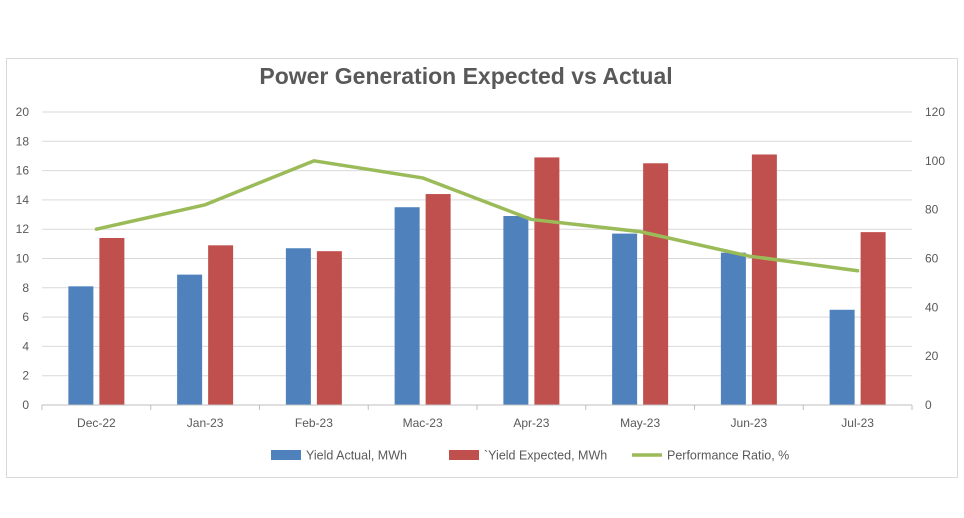  Describe the element at coordinates (23, 200) in the screenshot. I see `left-tick-label: 14` at that location.